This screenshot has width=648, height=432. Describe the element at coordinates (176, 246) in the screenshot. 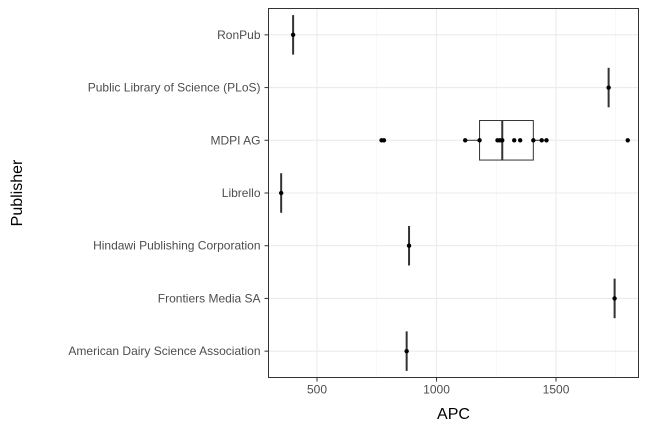

I see `y-tick-label: Hindawi Publishing Corporation` at that location.